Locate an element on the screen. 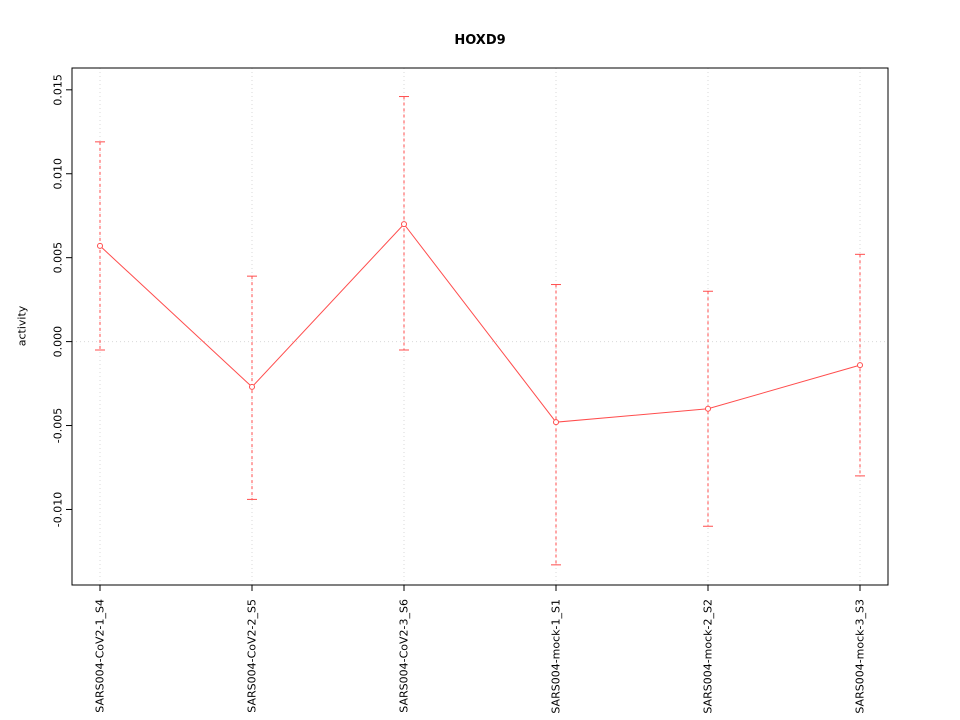 This screenshot has height=720, width=960. x-tick-label: SARS004-CoV2-3_S6 is located at coordinates (404, 656).